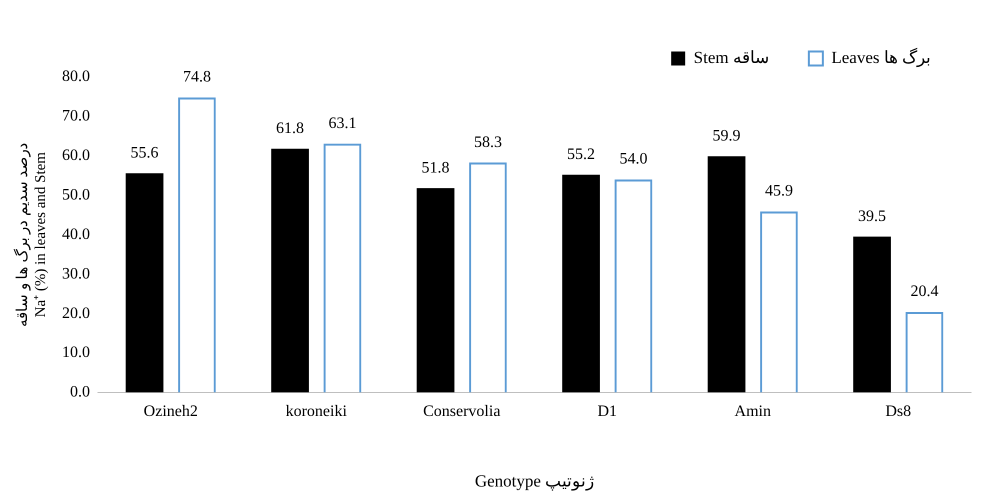 This screenshot has width=991, height=501. What do you see at coordinates (534, 481) in the screenshot?
I see `x-axis-title: Genotype ژنوتیپ` at bounding box center [534, 481].